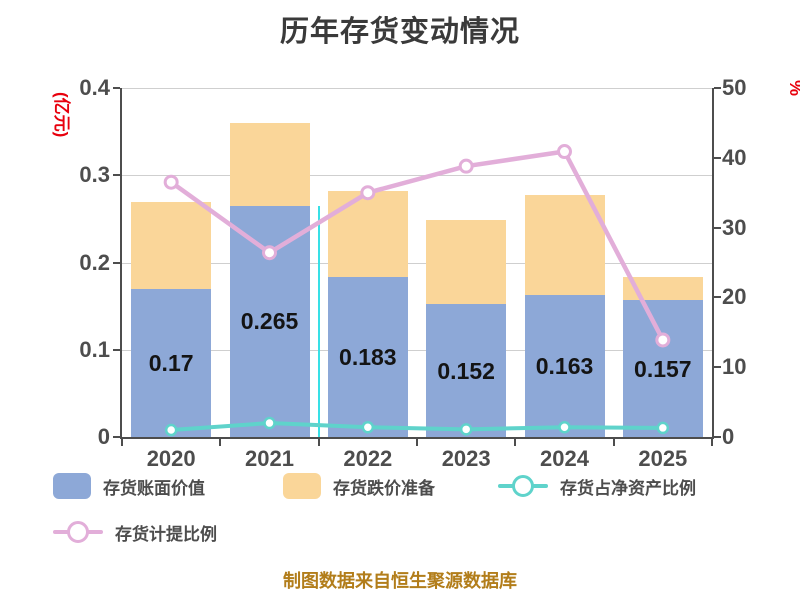  Describe the element at coordinates (94, 349) in the screenshot. I see `left-axis-tick-label: 0.1` at that location.